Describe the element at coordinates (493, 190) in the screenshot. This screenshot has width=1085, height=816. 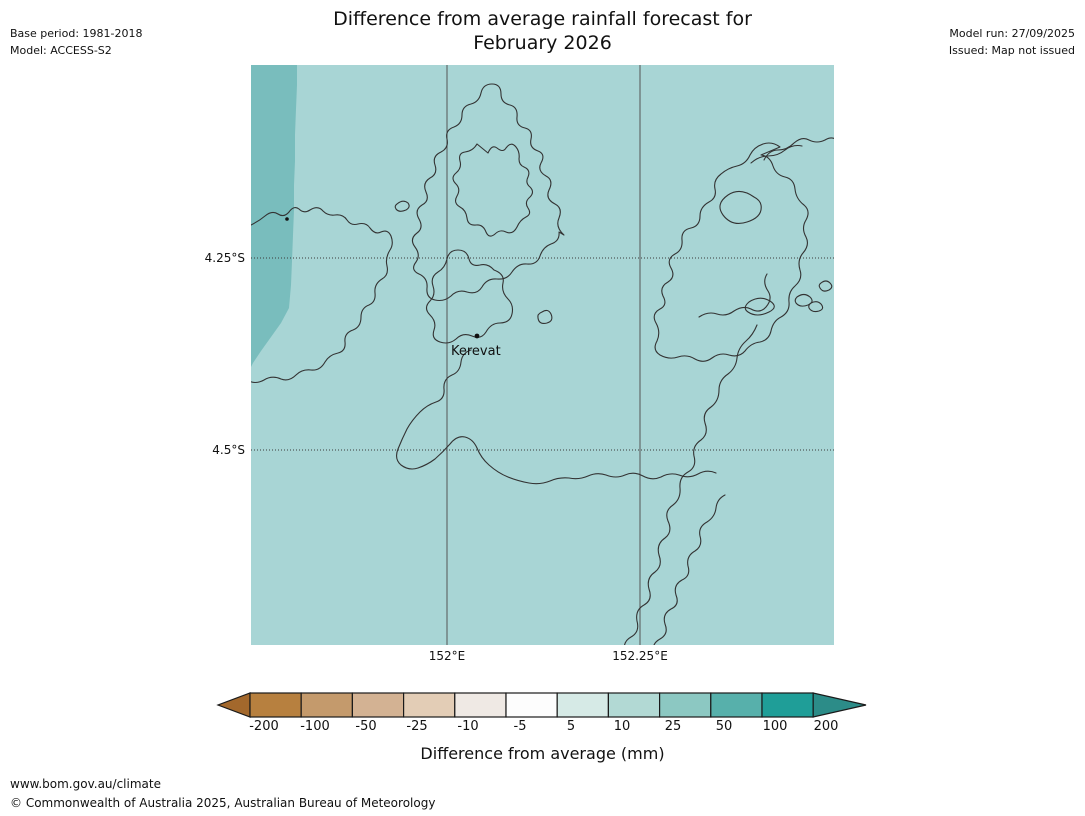
I see `coastline-island-gazelle-north` at that location.